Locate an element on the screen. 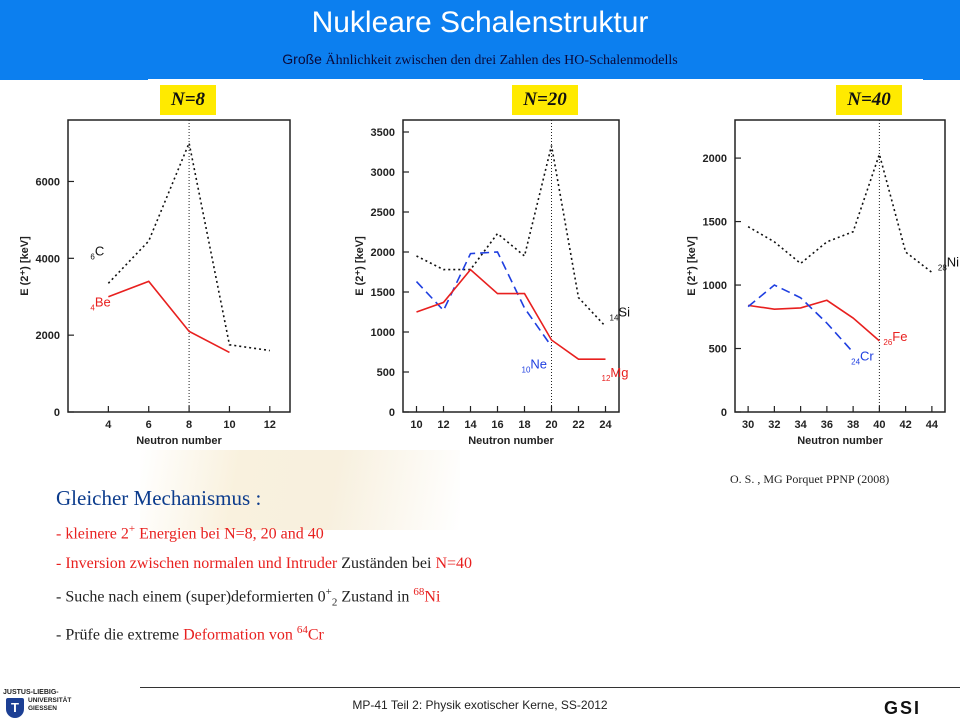 The width and height of the screenshot is (960, 720). series-line-cr is located at coordinates (800, 318).